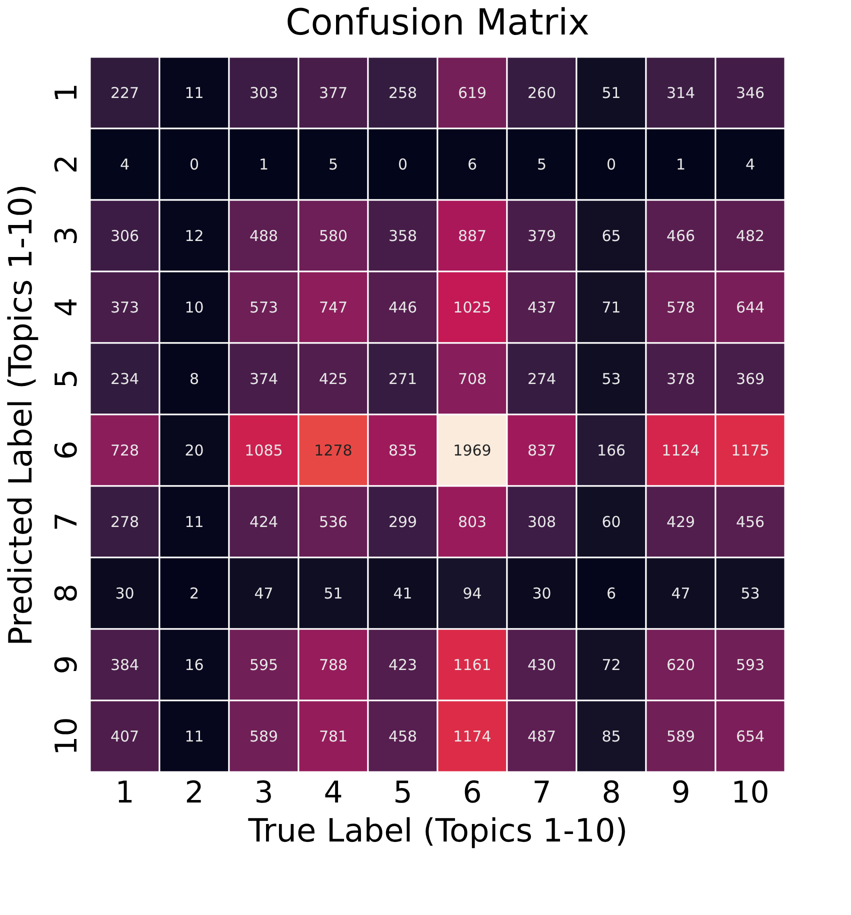  What do you see at coordinates (472, 593) in the screenshot?
I see `data-label: 94` at bounding box center [472, 593].